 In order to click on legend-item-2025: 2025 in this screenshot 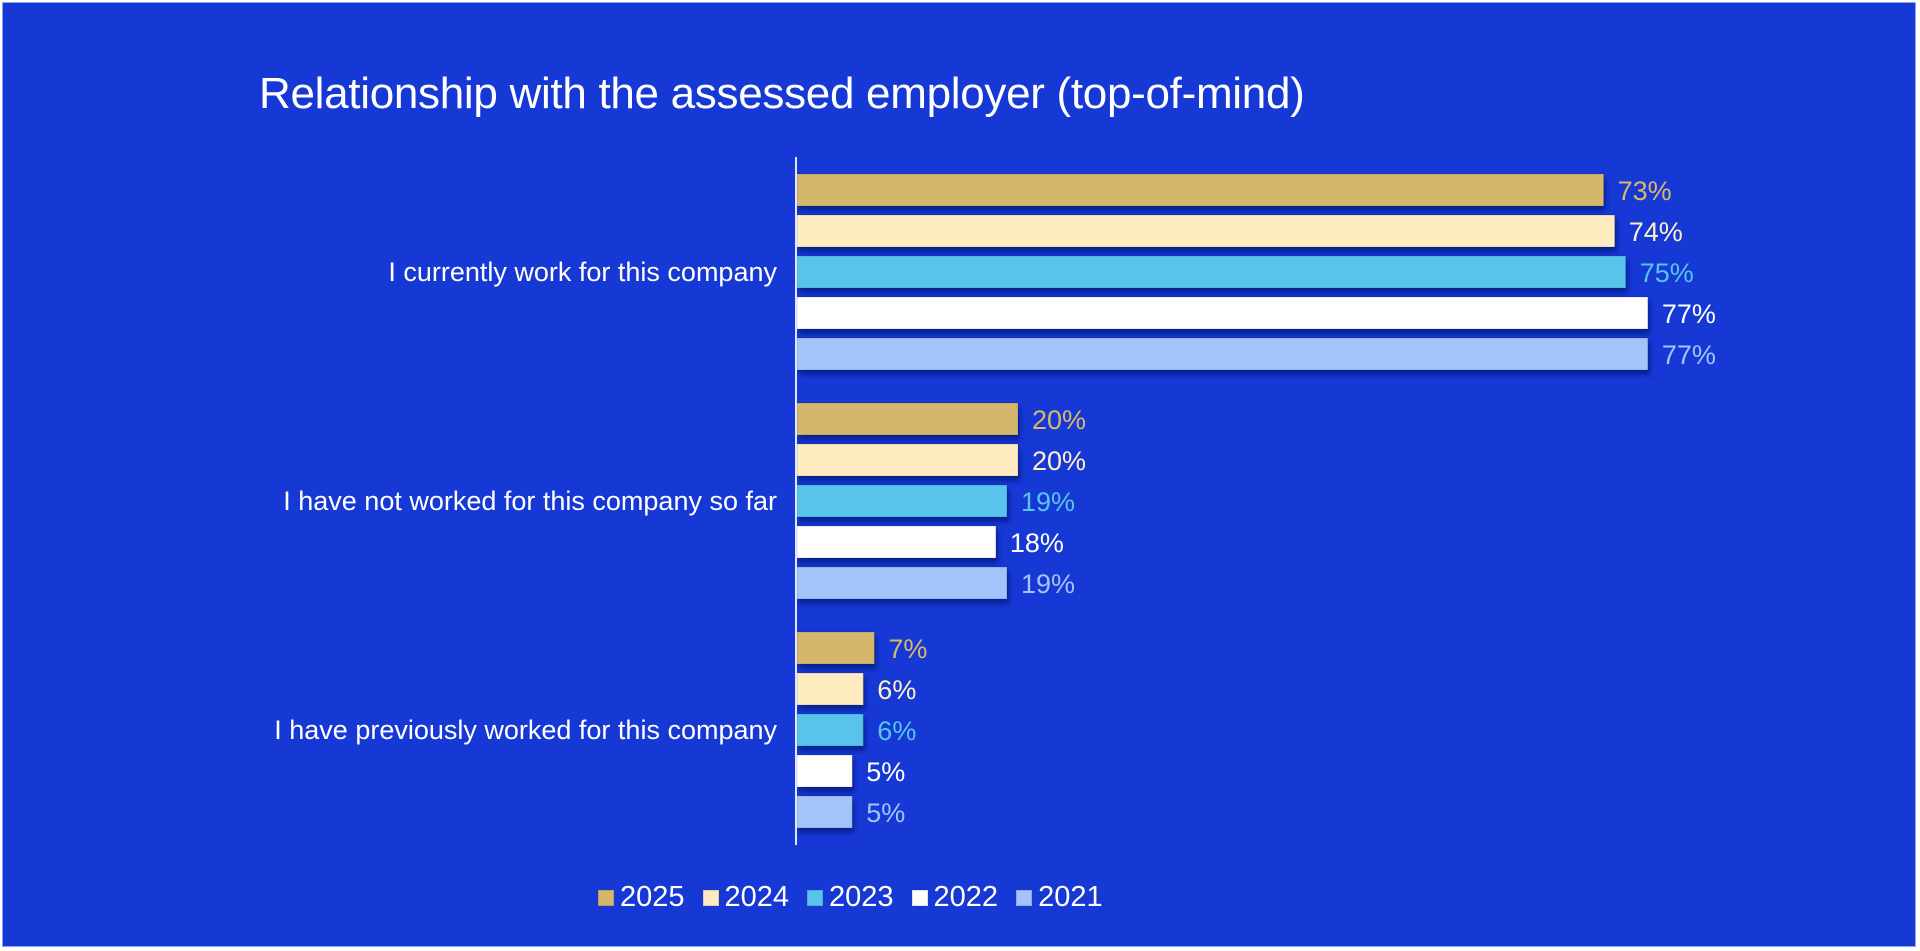, I will do `click(641, 897)`.